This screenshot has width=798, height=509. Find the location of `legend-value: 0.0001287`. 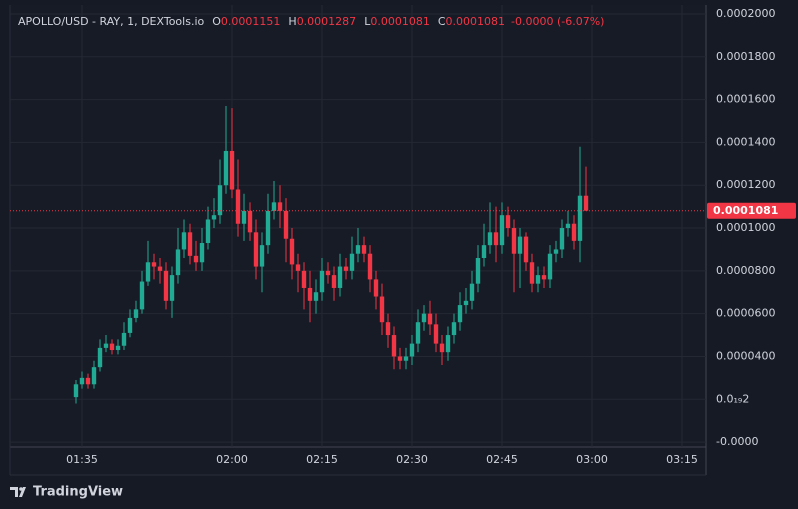

legend-value: 0.0001287 is located at coordinates (327, 21).